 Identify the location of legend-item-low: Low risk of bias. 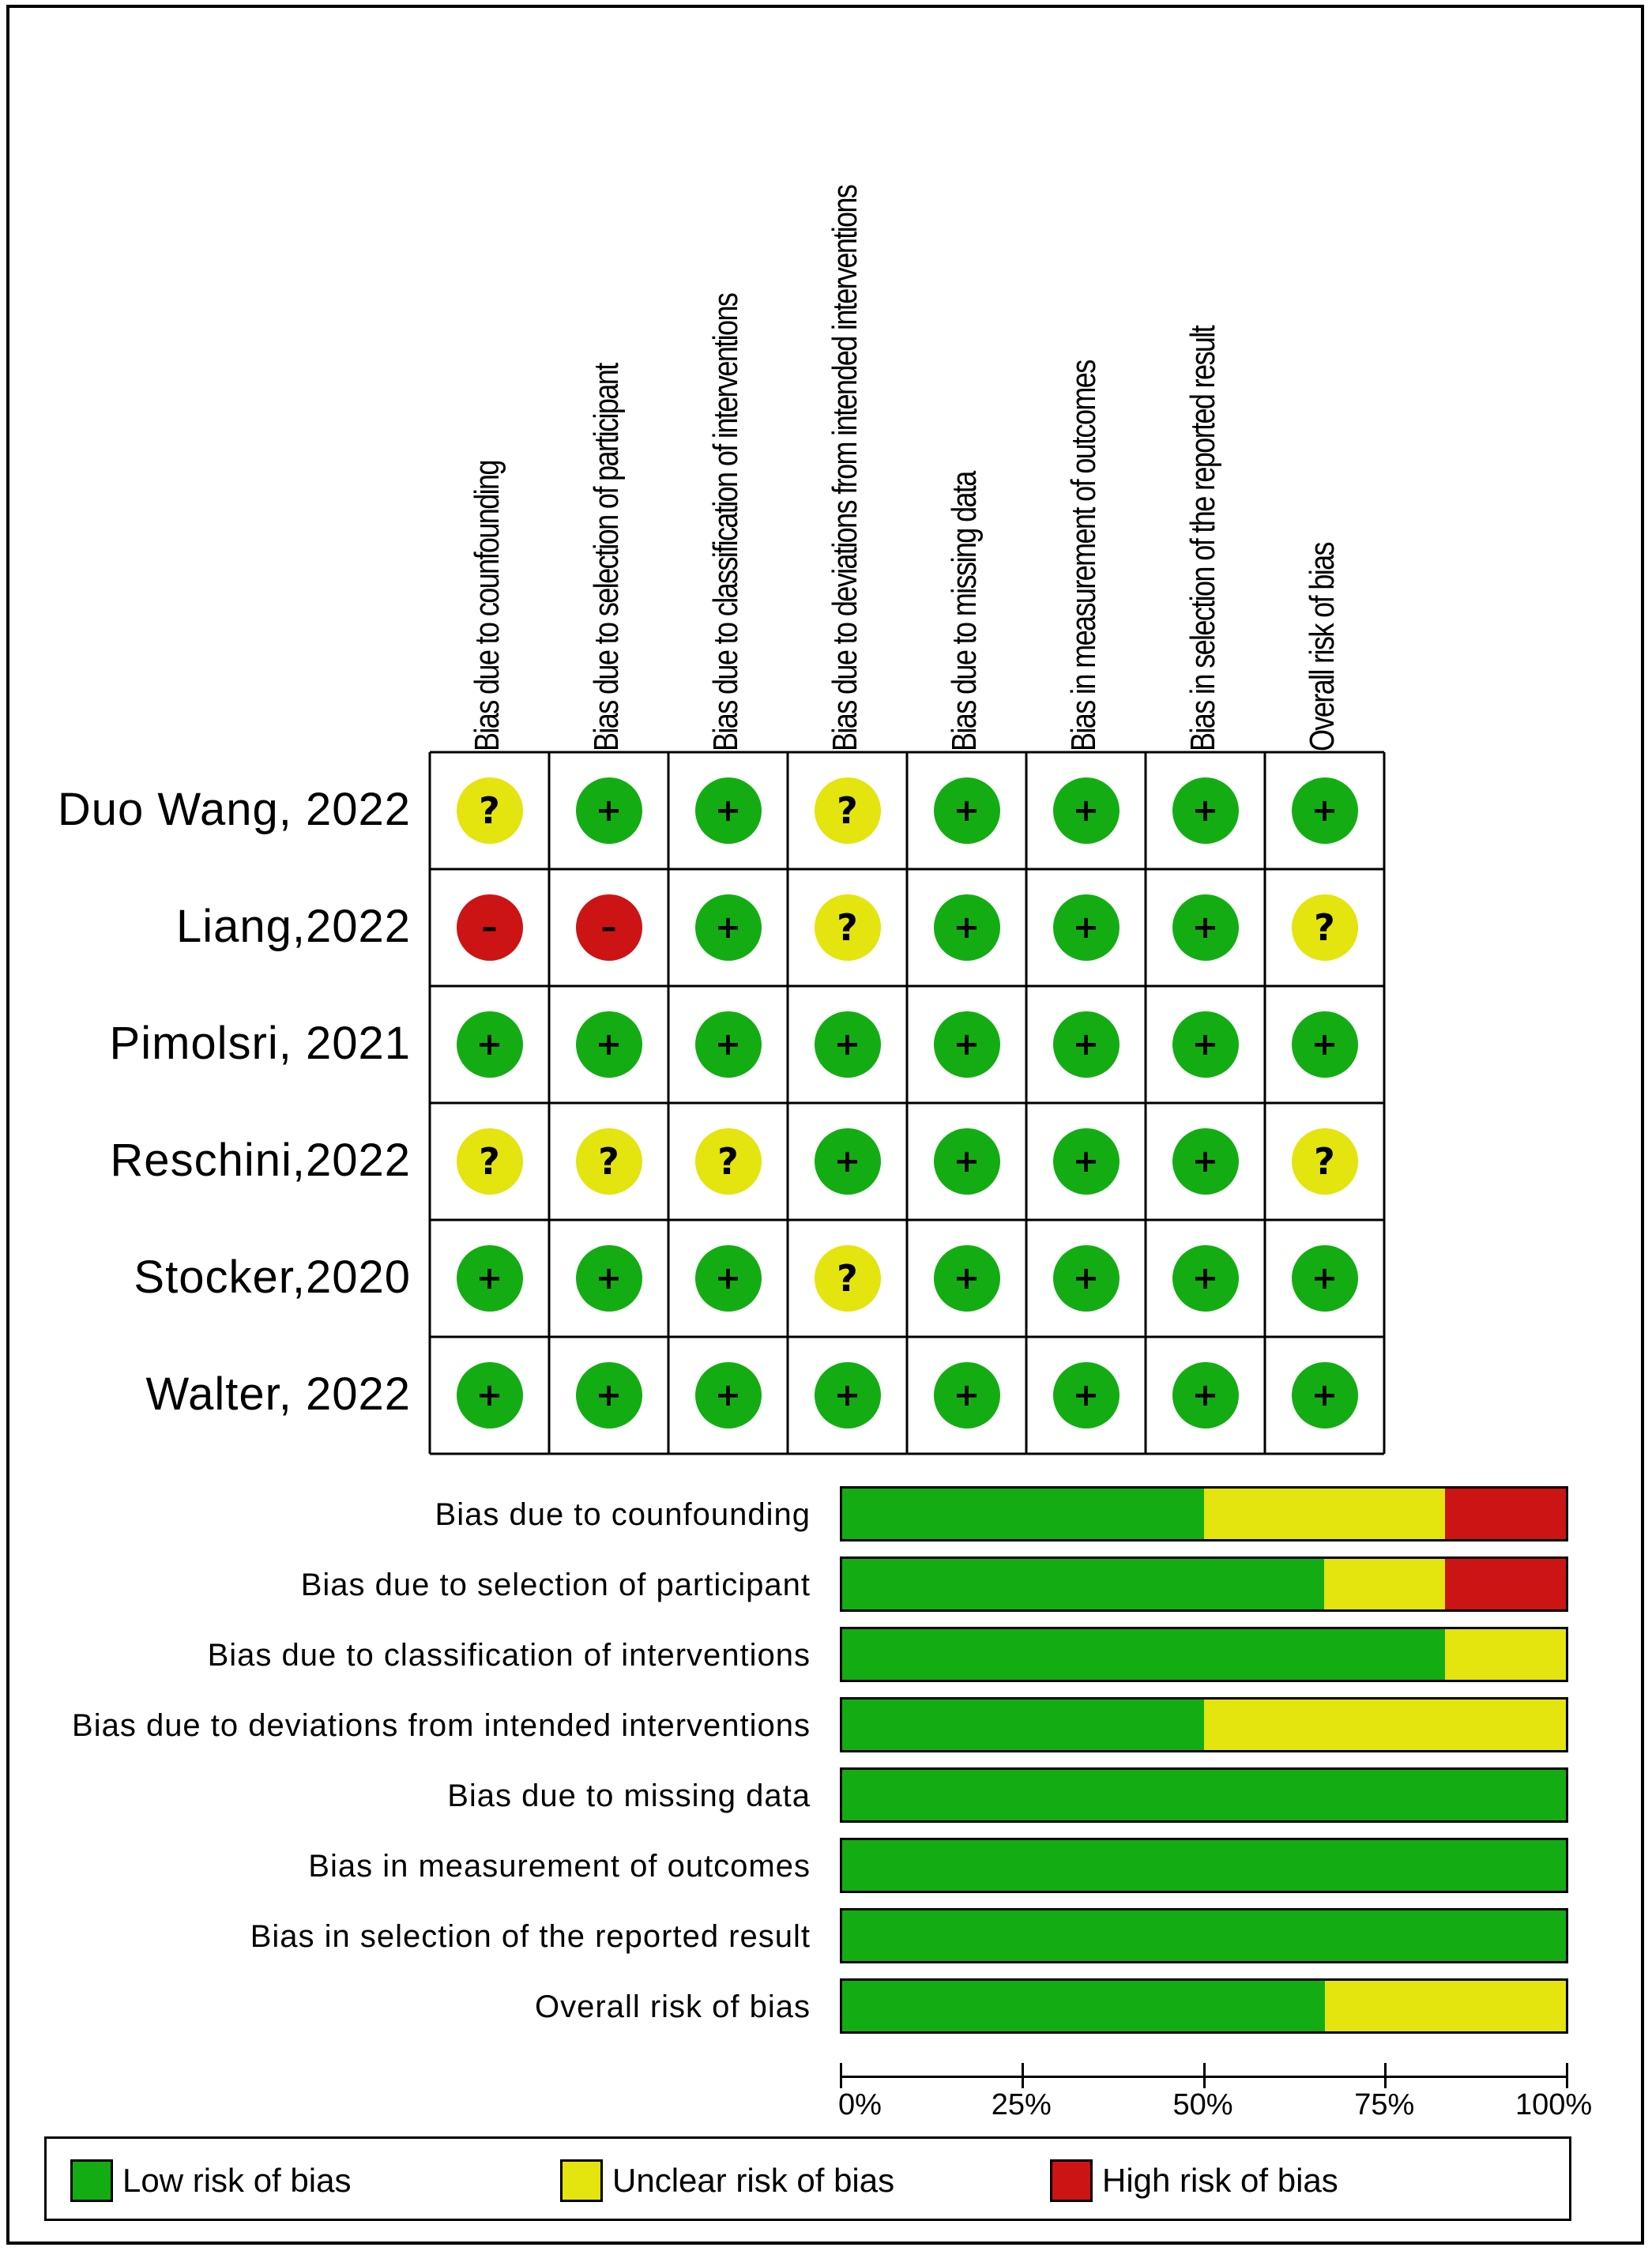
(210, 2180).